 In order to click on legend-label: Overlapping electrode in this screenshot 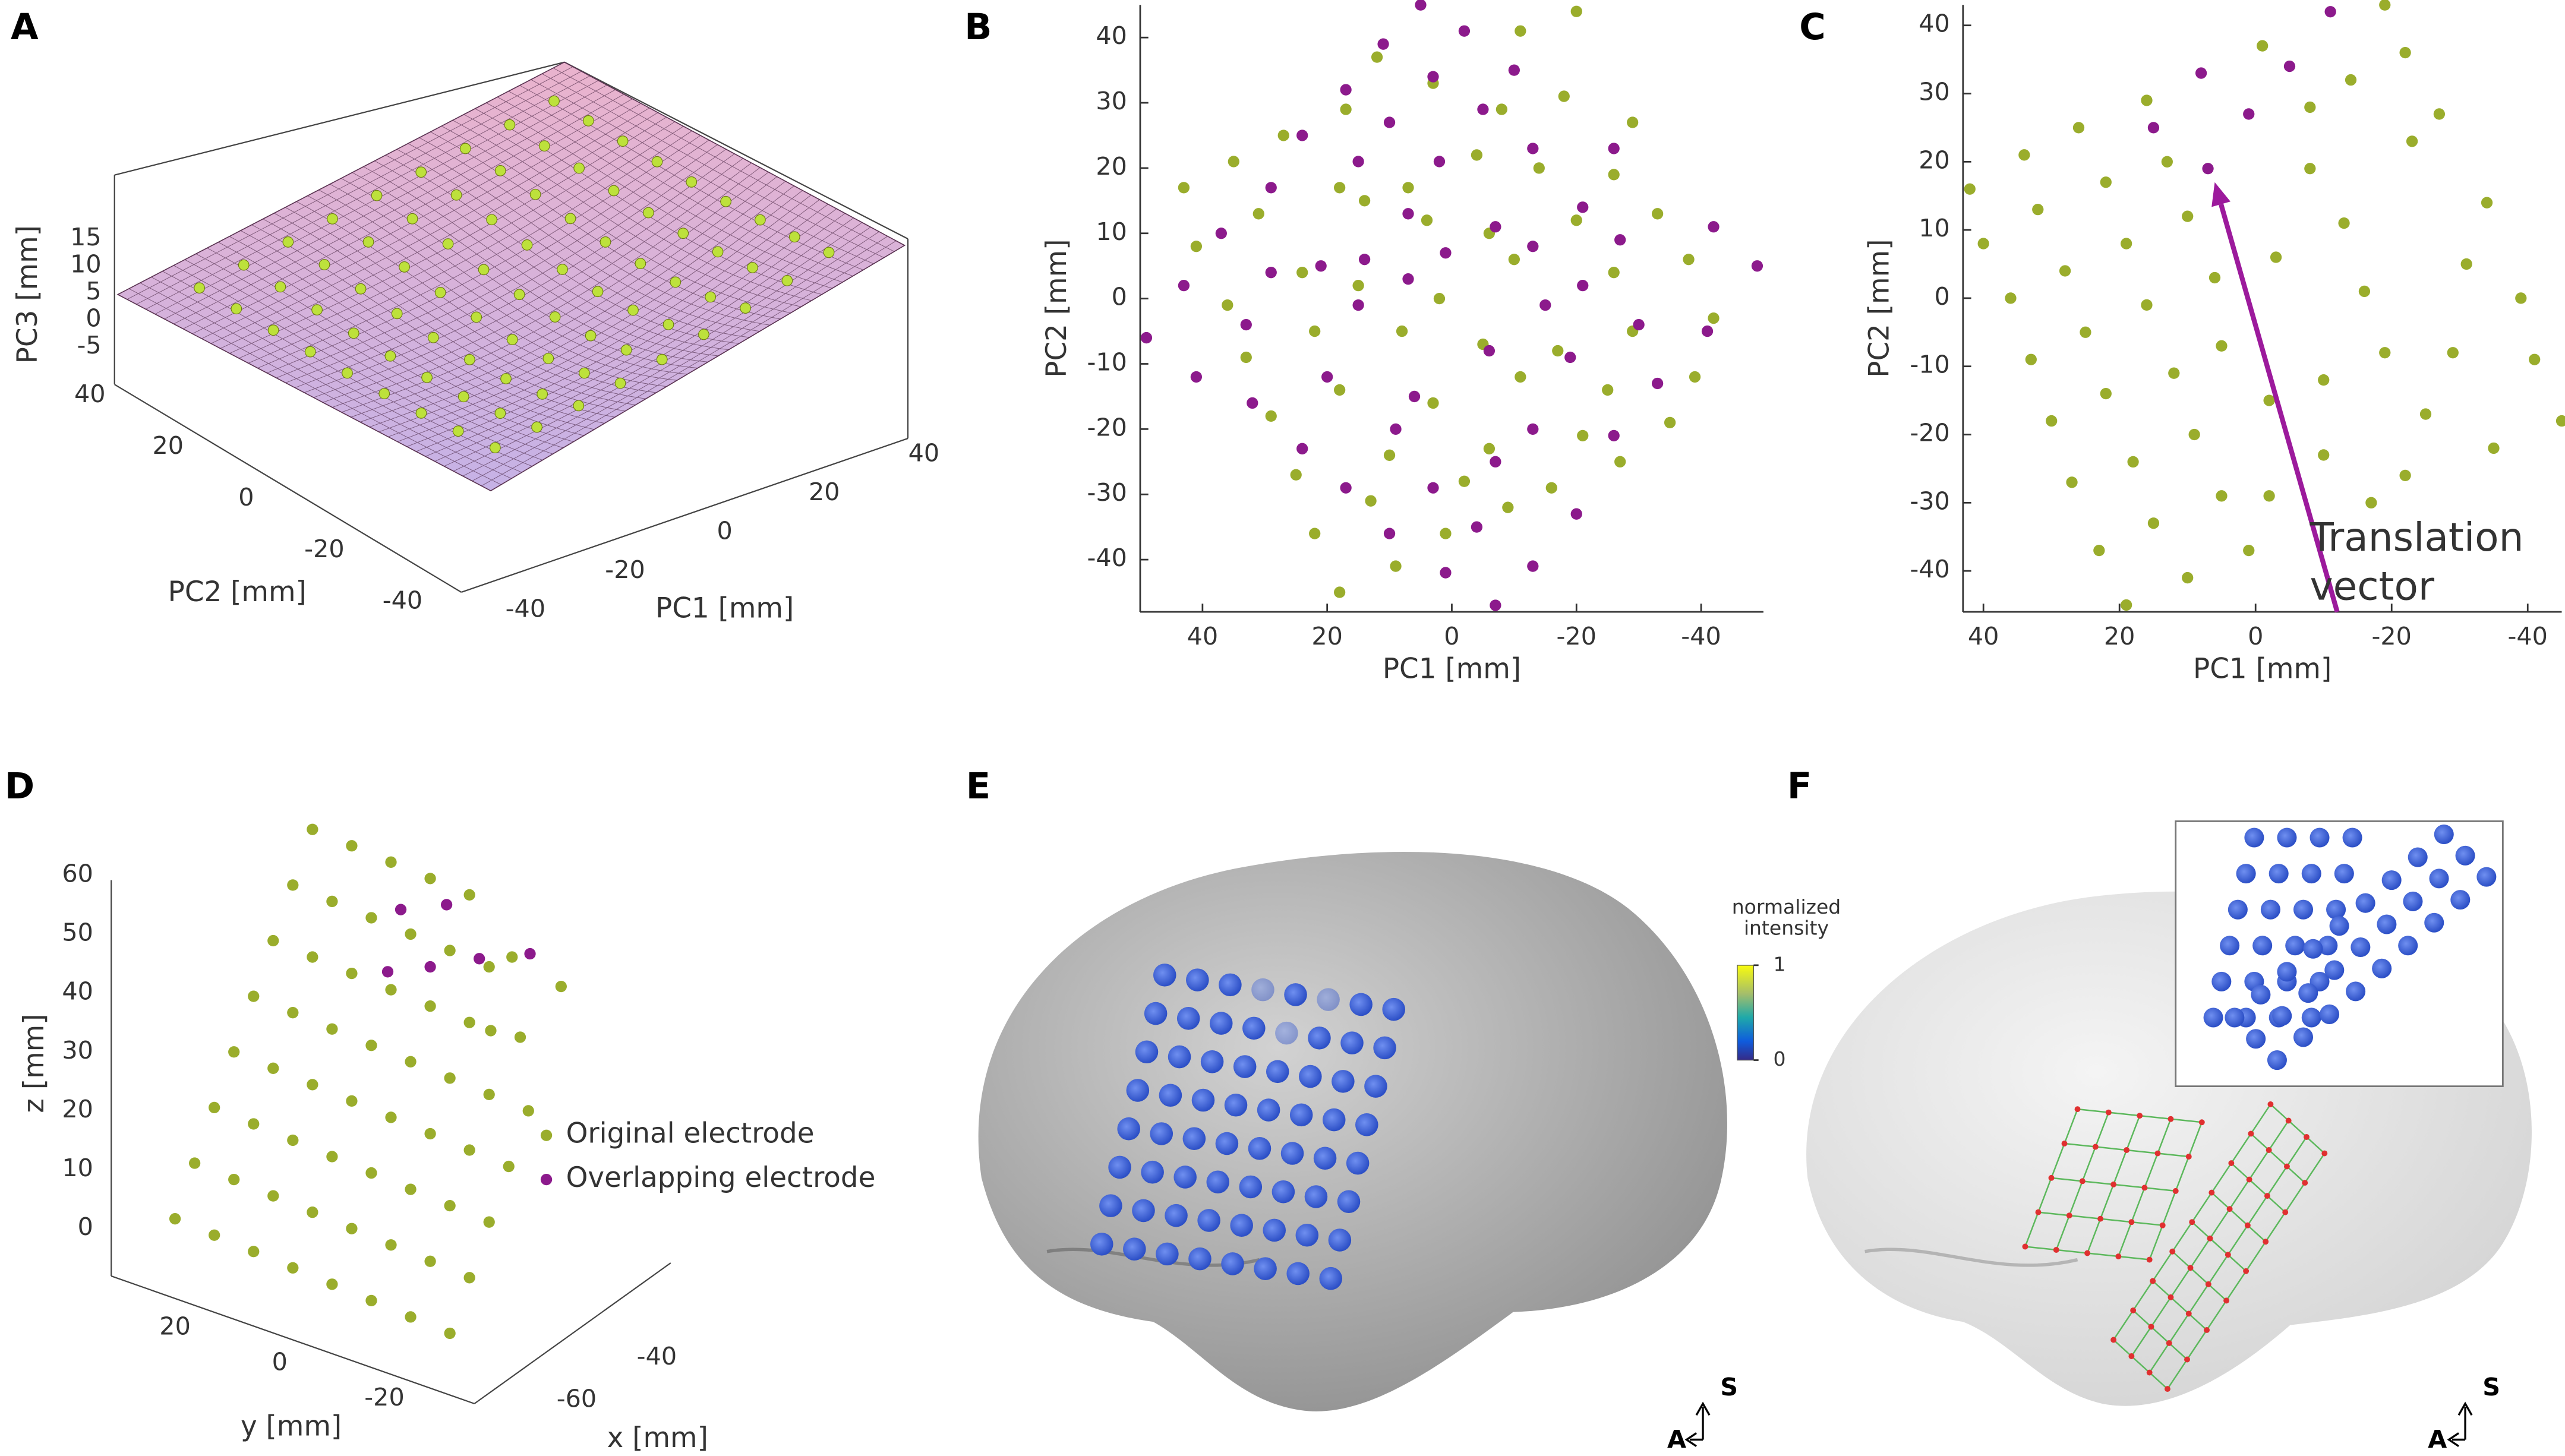, I will do `click(721, 1178)`.